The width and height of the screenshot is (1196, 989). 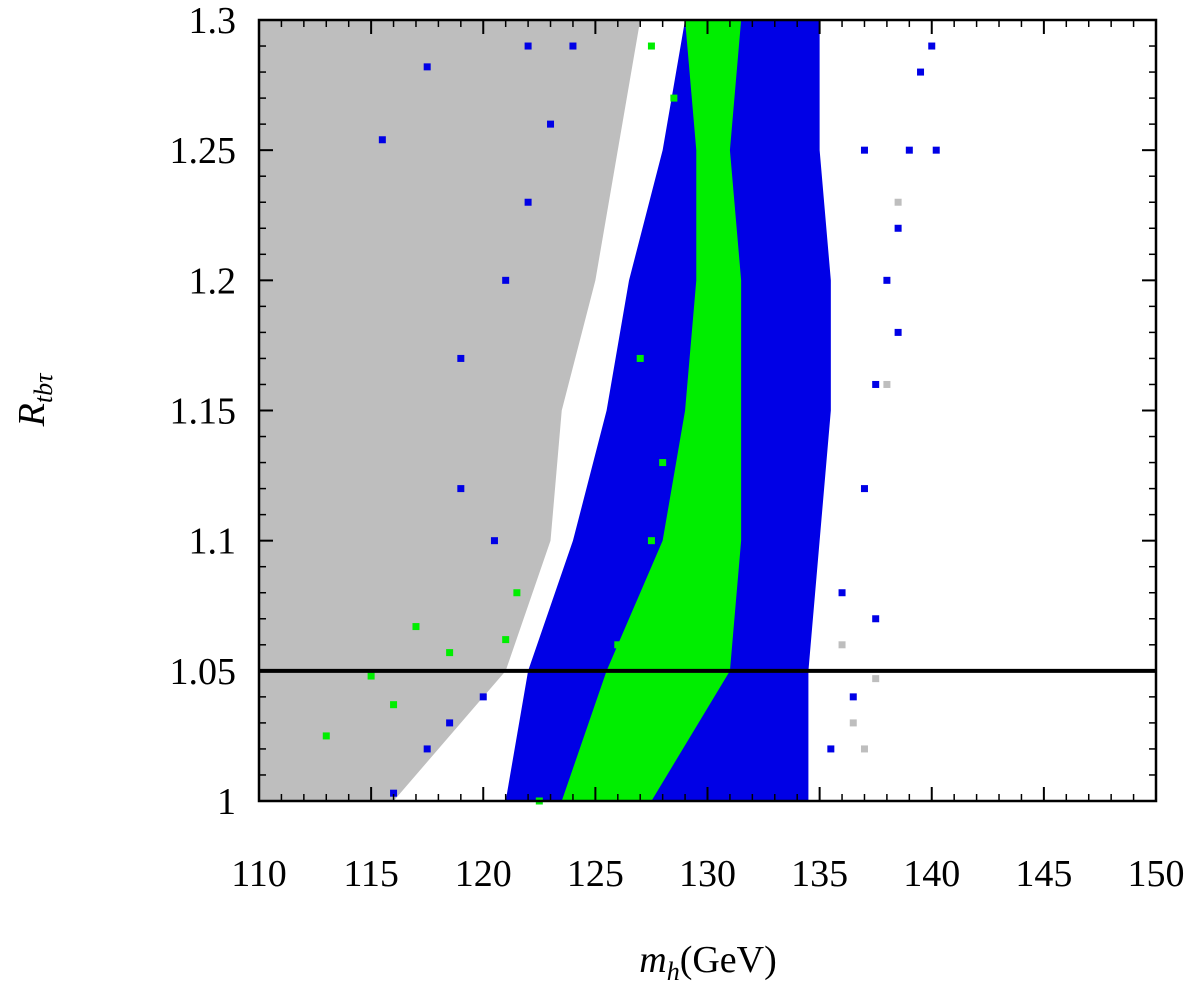 I want to click on y-label-main: R, so click(x=32, y=415).